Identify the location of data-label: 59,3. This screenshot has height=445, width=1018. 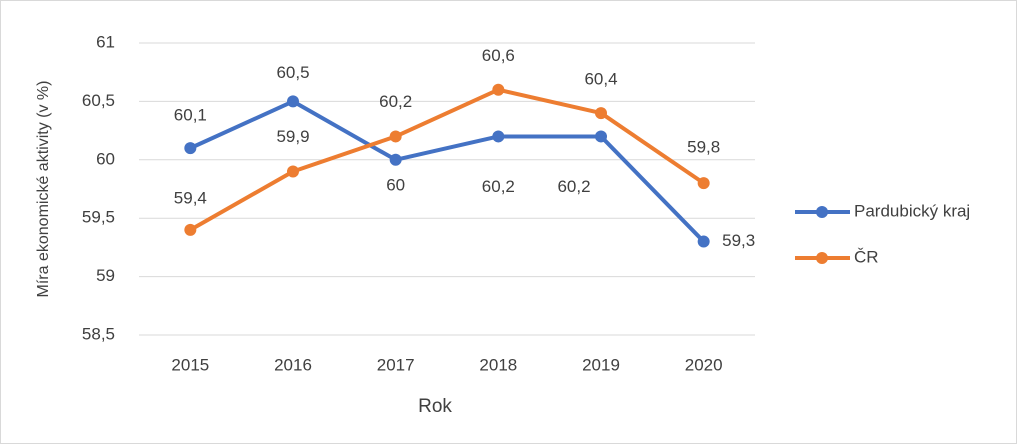
(738, 240).